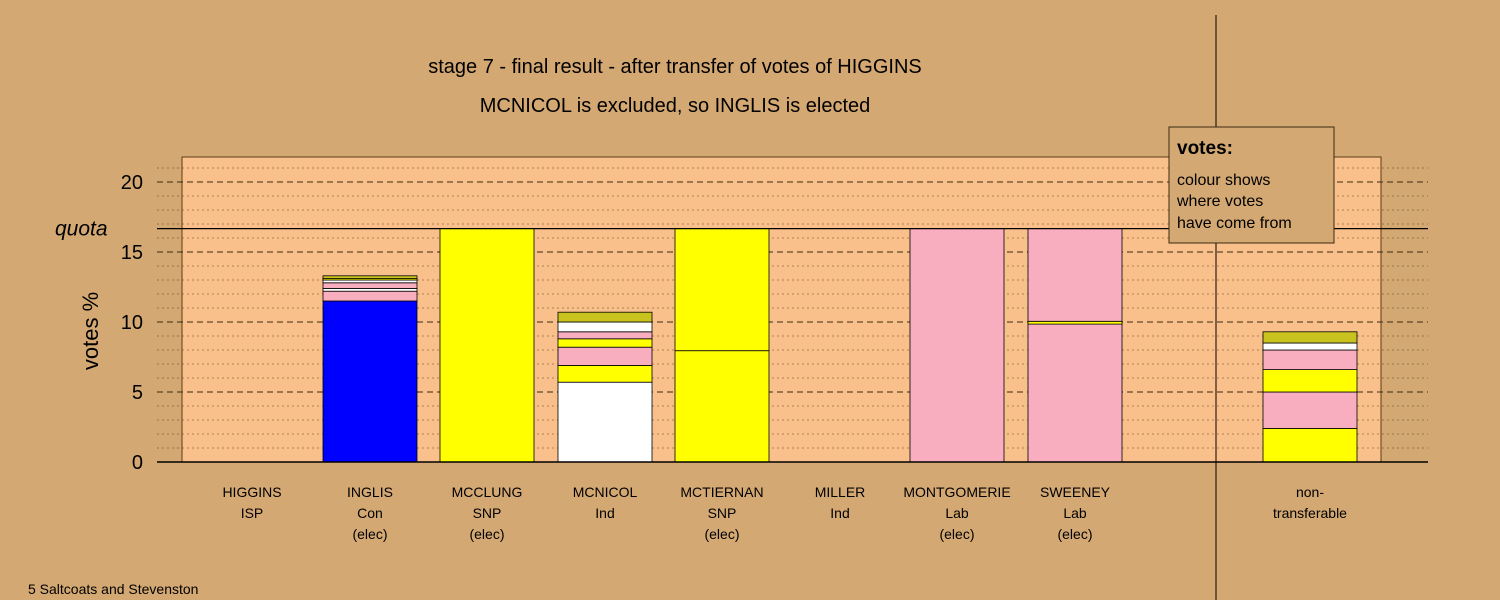 The width and height of the screenshot is (1500, 600). What do you see at coordinates (1074, 534) in the screenshot?
I see `candidate-status-sweeney: (elec)` at bounding box center [1074, 534].